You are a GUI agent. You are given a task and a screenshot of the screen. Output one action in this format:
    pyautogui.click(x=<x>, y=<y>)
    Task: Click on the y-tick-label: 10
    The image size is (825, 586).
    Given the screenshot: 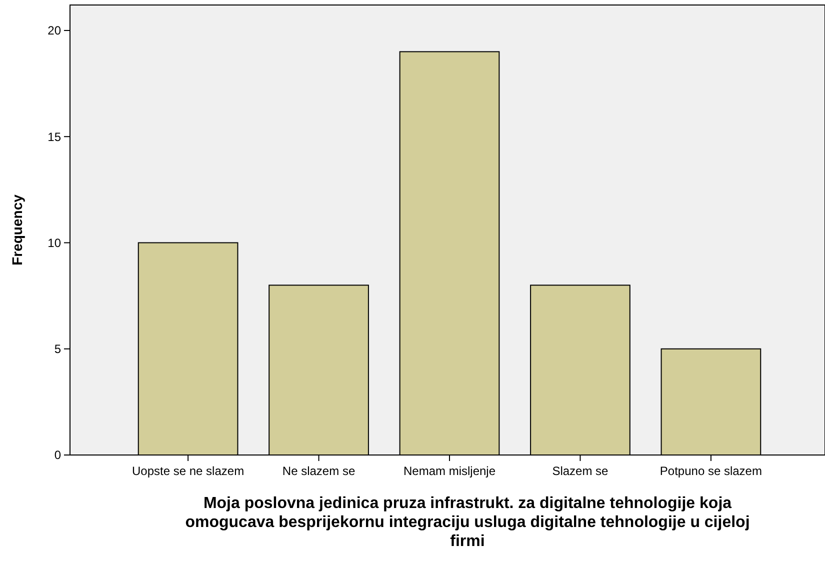 What is the action you would take?
    pyautogui.click(x=55, y=243)
    